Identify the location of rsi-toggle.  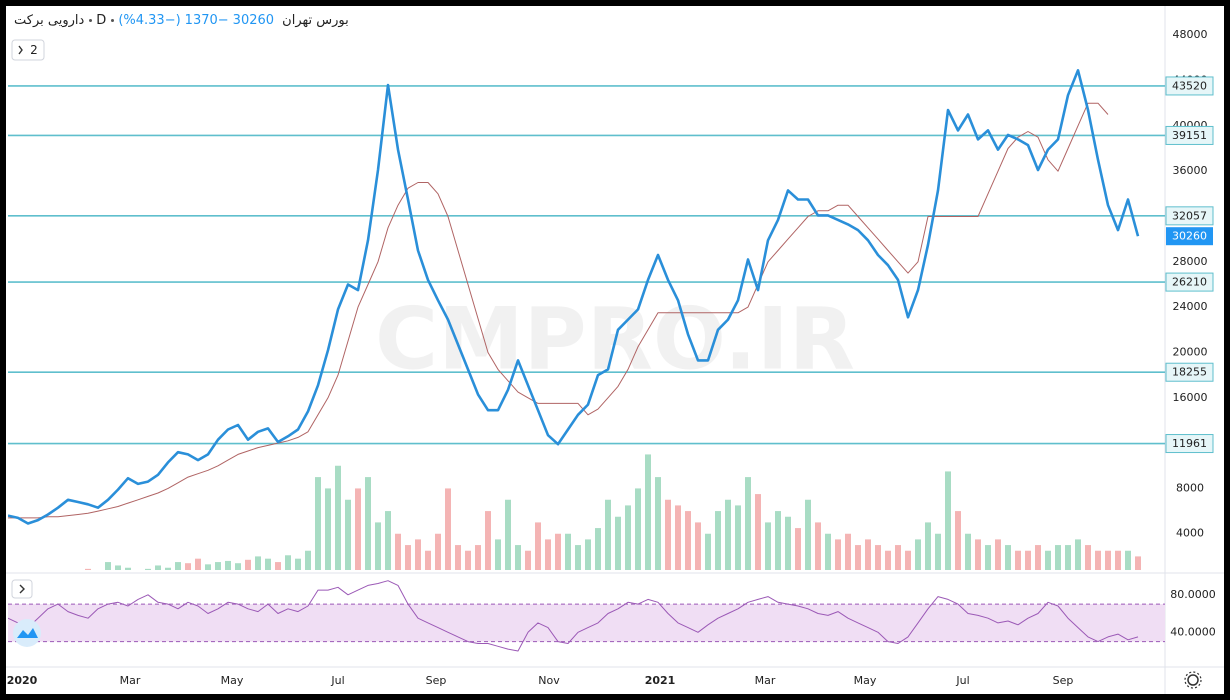
(22, 589).